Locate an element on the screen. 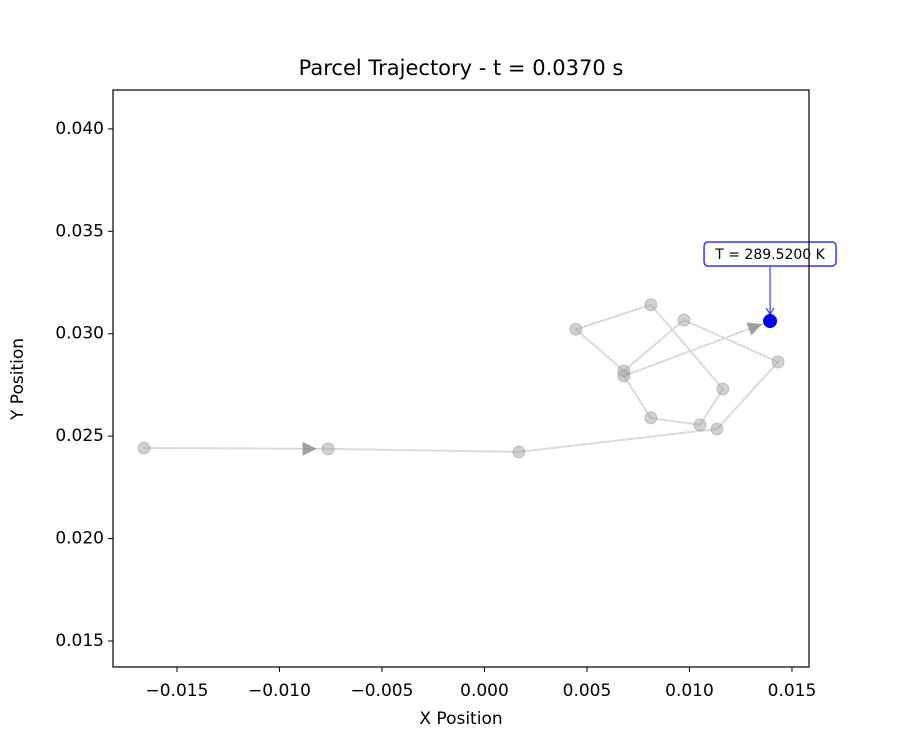  annotation-box is located at coordinates (770, 254).